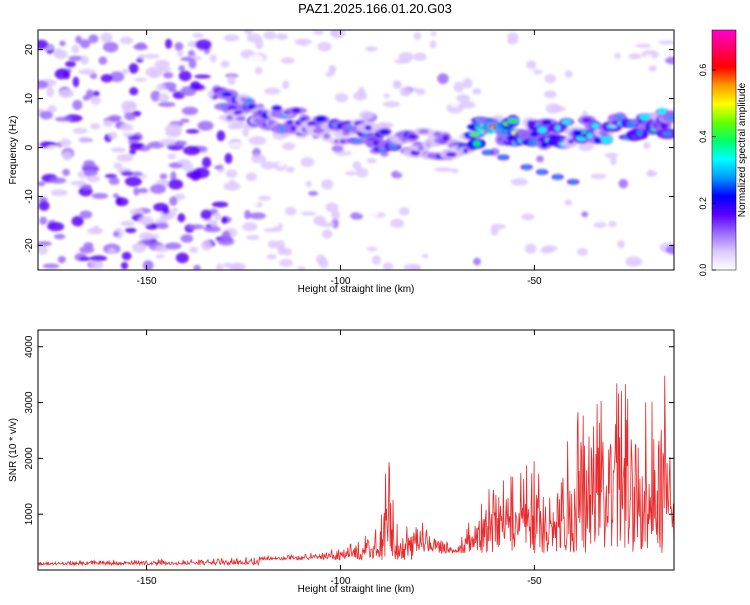 The image size is (750, 605). I want to click on colorbar-tick-label: 0.0, so click(703, 270).